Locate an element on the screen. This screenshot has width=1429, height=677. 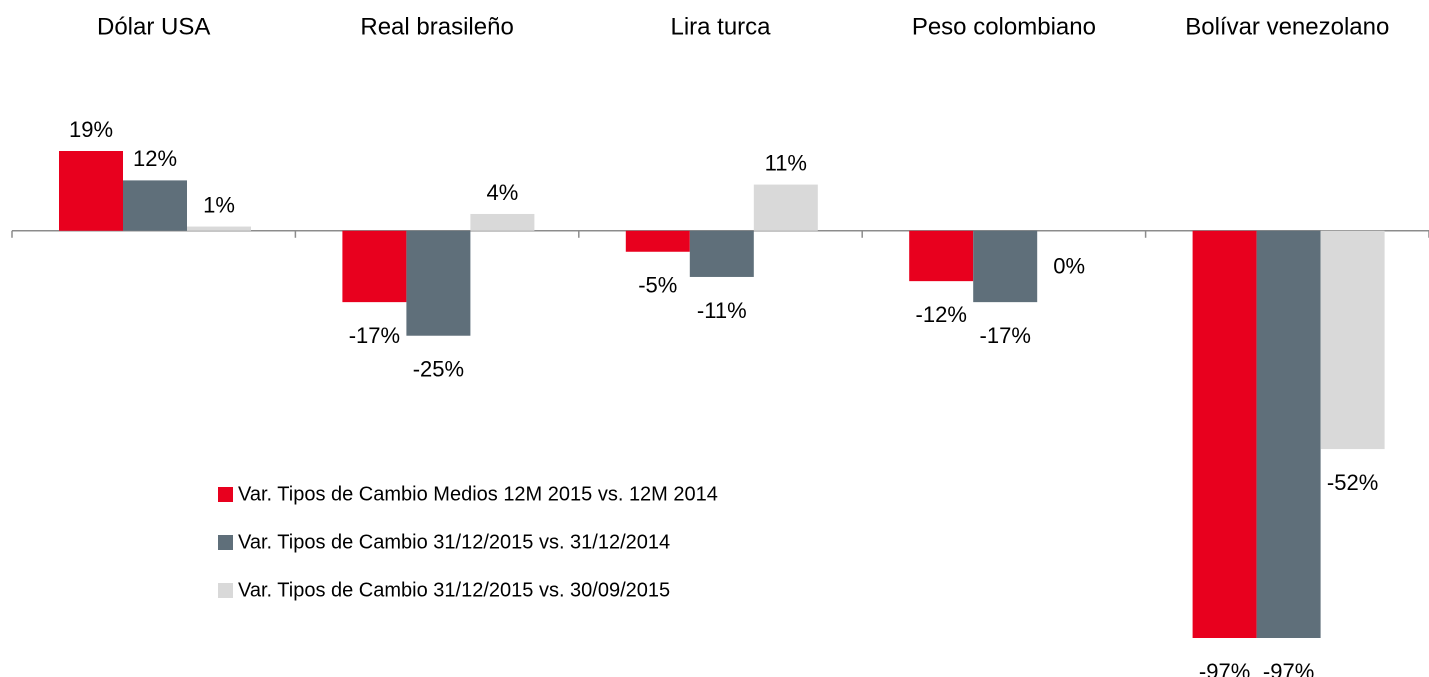
data-label: -52% is located at coordinates (1352, 482).